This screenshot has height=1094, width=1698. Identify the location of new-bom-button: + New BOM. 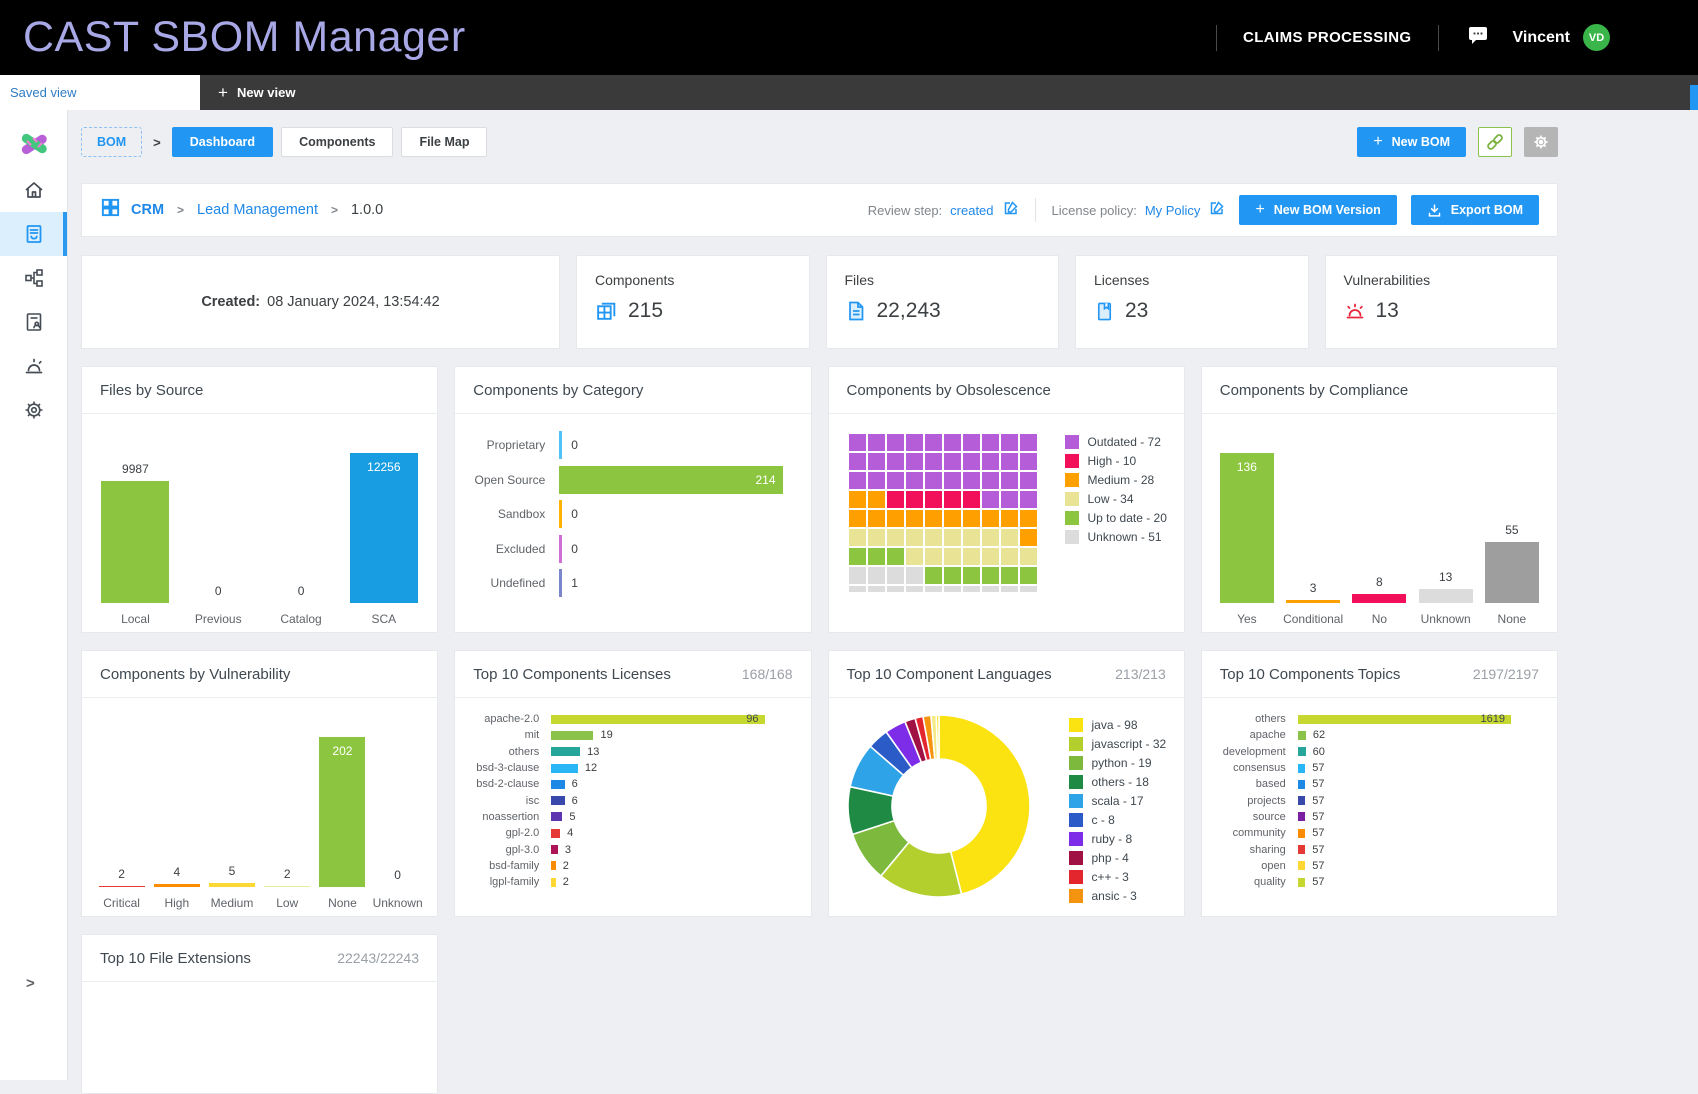
(1411, 142).